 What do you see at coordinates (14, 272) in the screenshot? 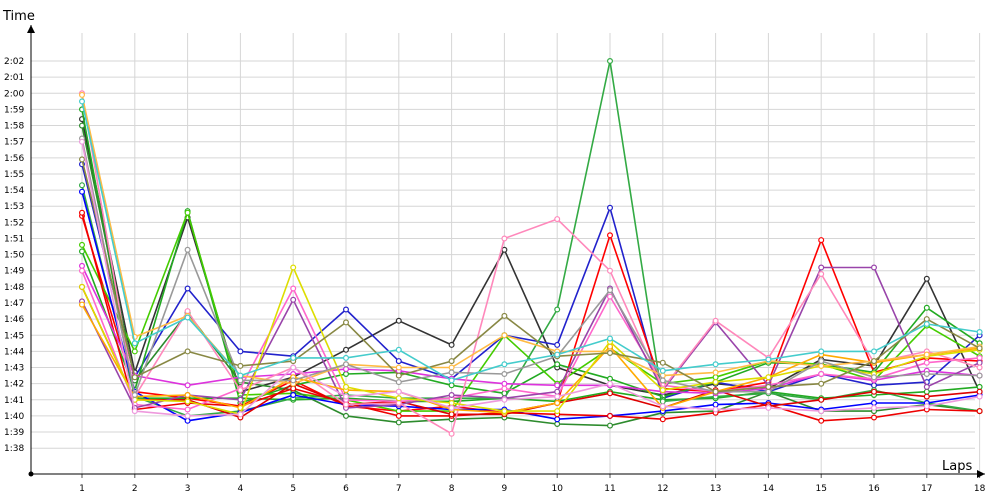
I see `y-tick-label: 1:49` at bounding box center [14, 272].